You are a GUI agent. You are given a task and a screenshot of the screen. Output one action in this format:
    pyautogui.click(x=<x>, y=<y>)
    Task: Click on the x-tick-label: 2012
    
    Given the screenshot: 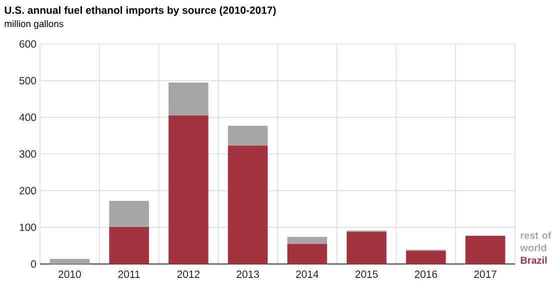 What is the action you would take?
    pyautogui.click(x=188, y=274)
    